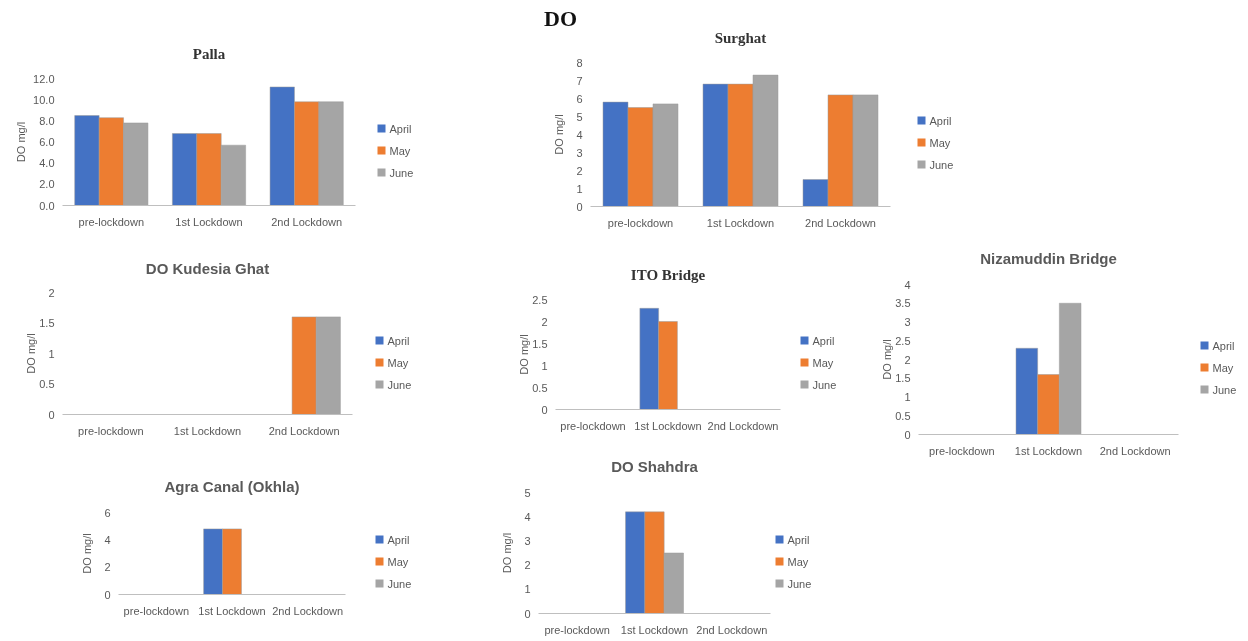 The width and height of the screenshot is (1248, 641). Describe the element at coordinates (47, 163) in the screenshot. I see `y-tick-label: 4.0` at that location.